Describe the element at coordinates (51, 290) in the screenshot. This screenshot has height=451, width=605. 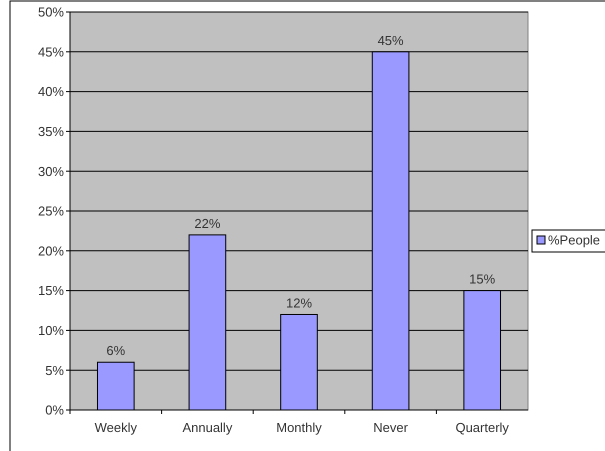
I see `y-tick-label: 15%` at that location.